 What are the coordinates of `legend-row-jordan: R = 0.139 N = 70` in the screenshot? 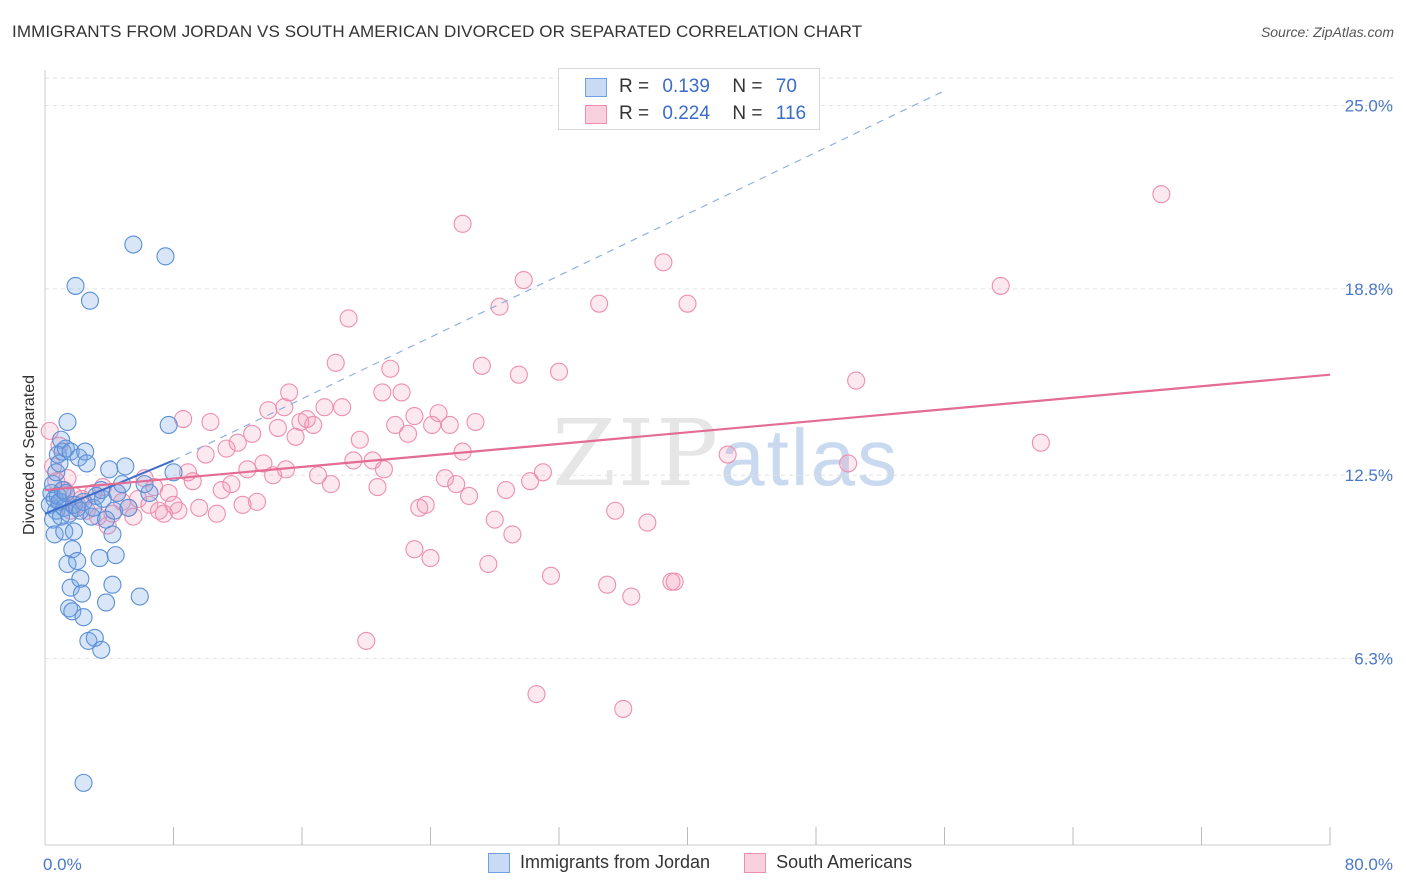 It's located at (678, 87).